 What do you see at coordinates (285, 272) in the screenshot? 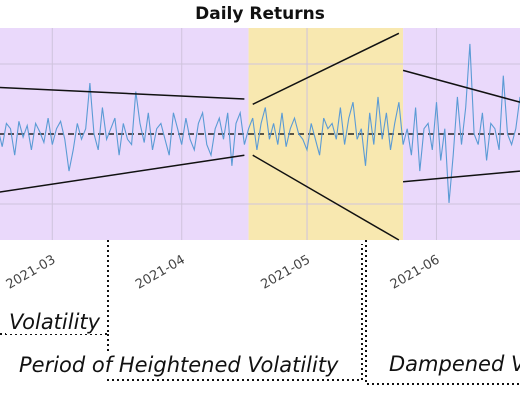
I see `x-tick-label-2: 2021-05` at bounding box center [285, 272].